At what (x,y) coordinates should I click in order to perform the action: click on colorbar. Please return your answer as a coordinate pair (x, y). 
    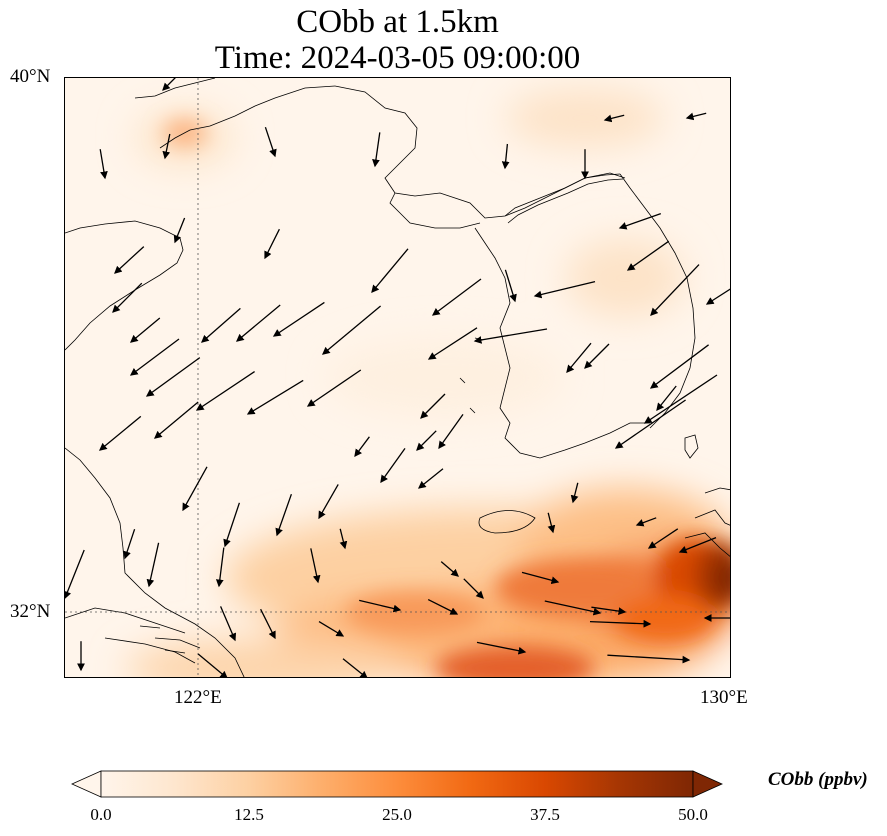
    Looking at the image, I should click on (400, 786).